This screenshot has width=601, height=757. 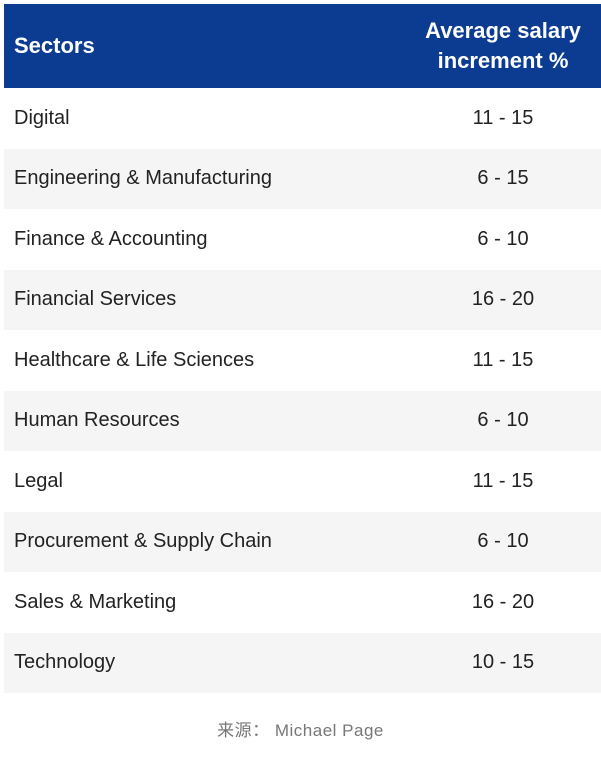 What do you see at coordinates (302, 360) in the screenshot?
I see `table-row: Healthcare & Life Sciences 11 - 15` at bounding box center [302, 360].